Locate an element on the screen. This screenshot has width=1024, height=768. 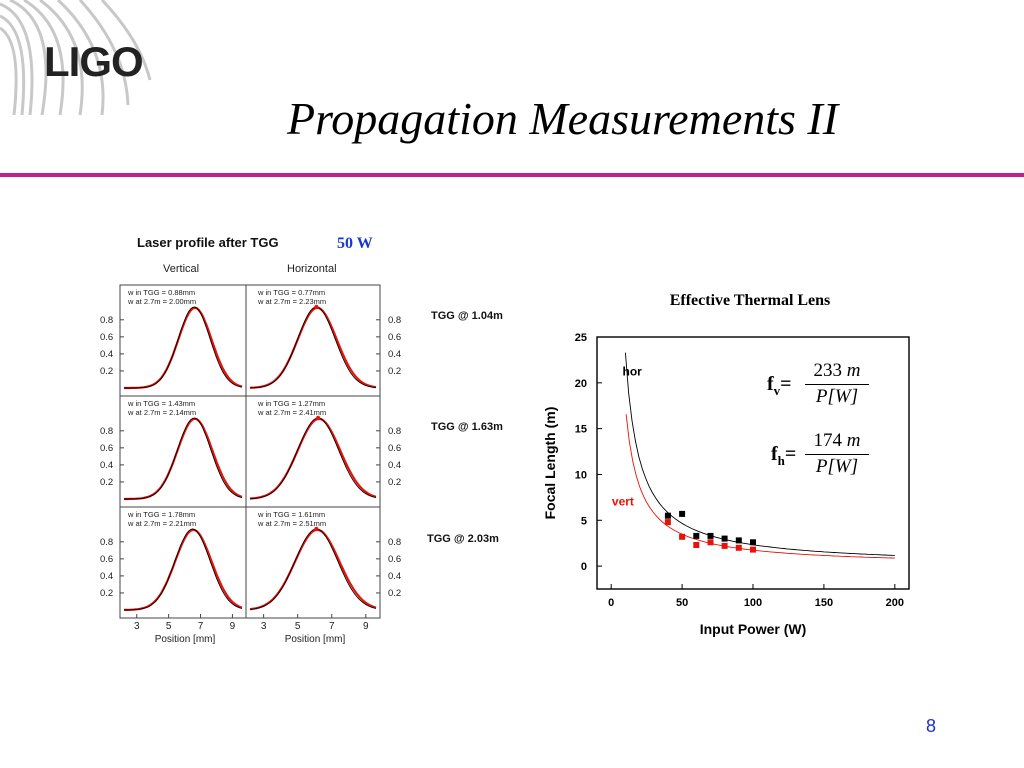
equation-fh-lhs: fh= is located at coordinates (784, 455).